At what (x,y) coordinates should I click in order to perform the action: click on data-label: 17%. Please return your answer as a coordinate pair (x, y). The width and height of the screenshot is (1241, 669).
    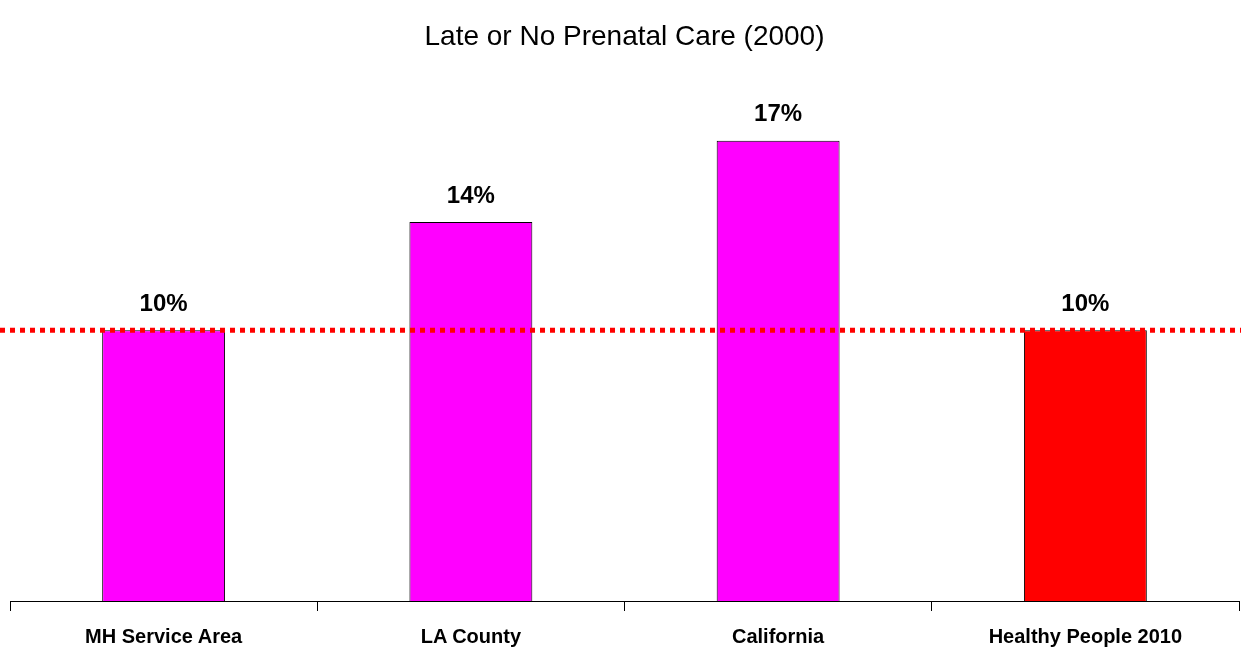
    Looking at the image, I should click on (778, 113).